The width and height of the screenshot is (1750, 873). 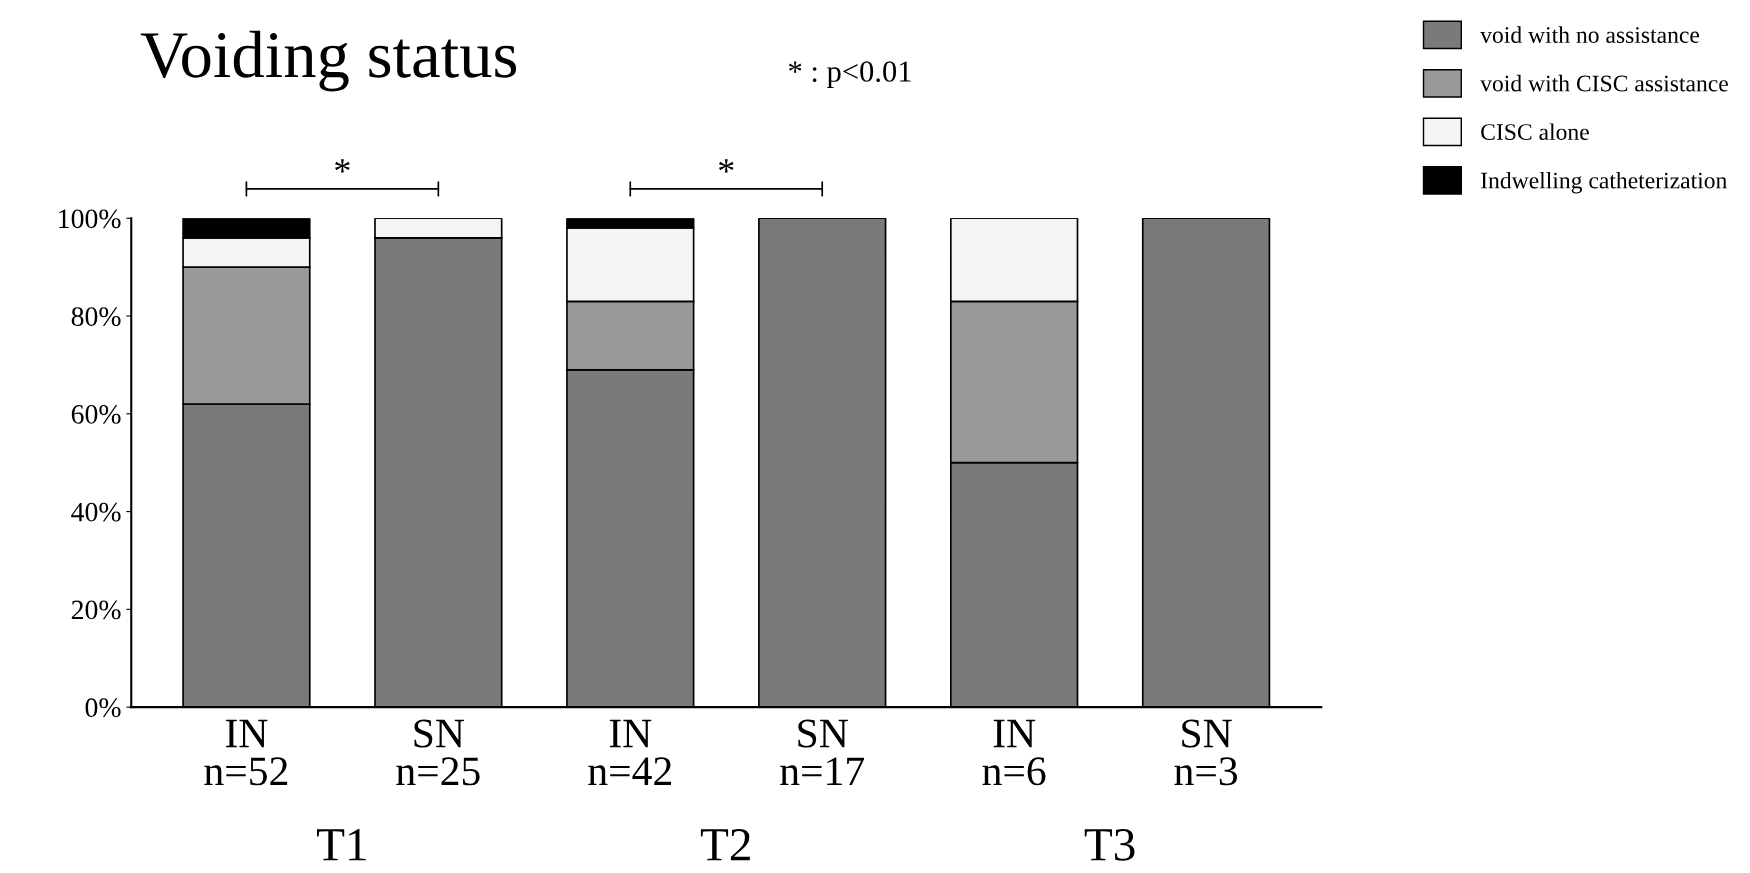 I want to click on x-tick-label: IN n=6, so click(x=1014, y=752).